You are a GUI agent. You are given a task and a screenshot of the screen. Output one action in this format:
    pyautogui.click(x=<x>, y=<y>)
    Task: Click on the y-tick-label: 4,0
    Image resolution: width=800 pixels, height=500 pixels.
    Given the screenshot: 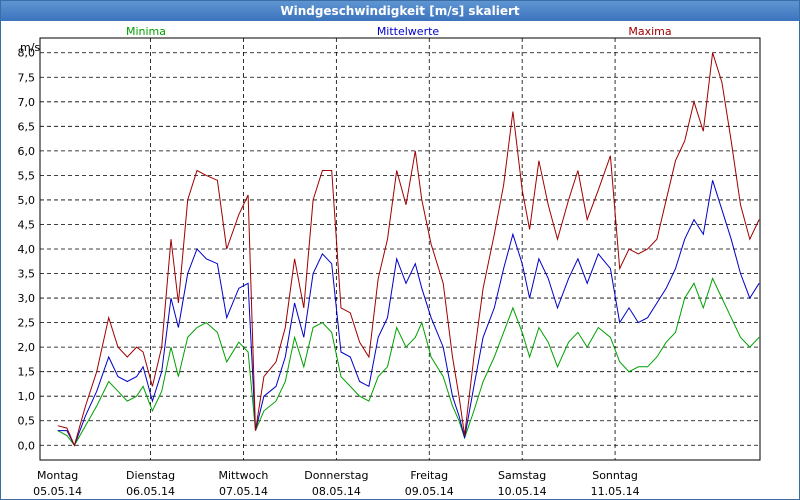 What is the action you would take?
    pyautogui.click(x=27, y=249)
    